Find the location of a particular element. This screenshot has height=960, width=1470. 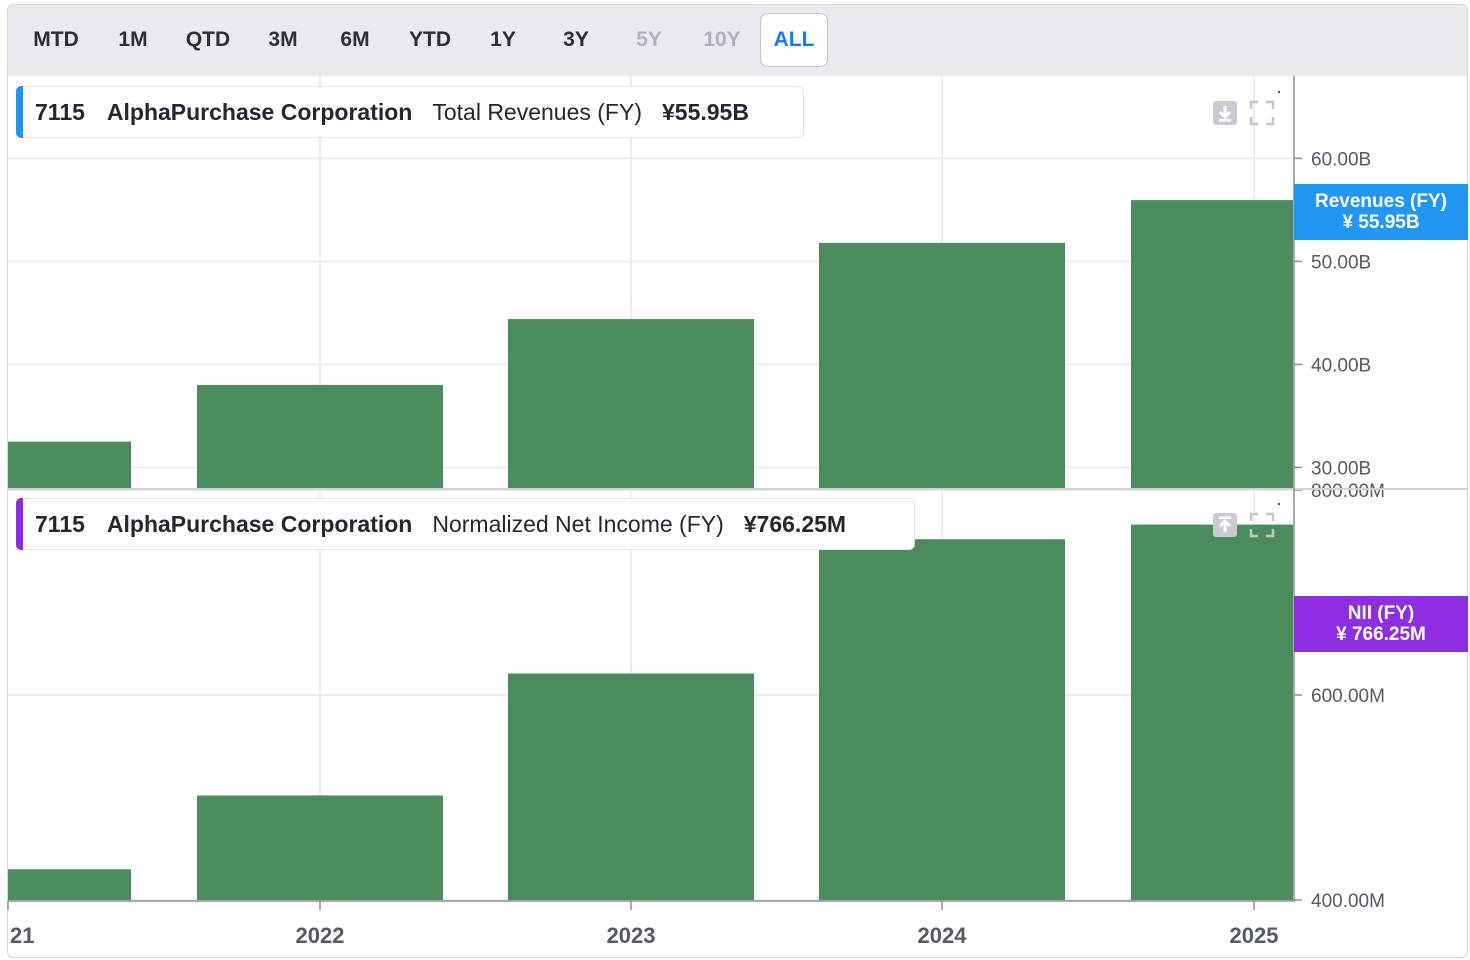

y-tick-label: 800.00M is located at coordinates (1348, 491).